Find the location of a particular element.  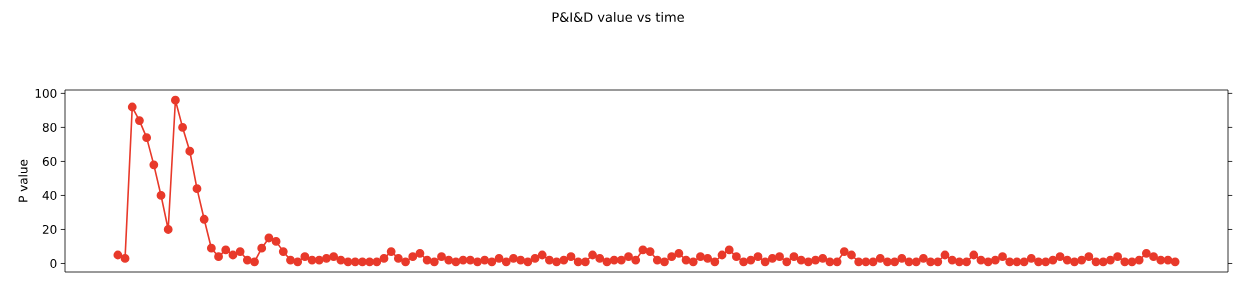

y-tick-label: 60 is located at coordinates (49, 161).